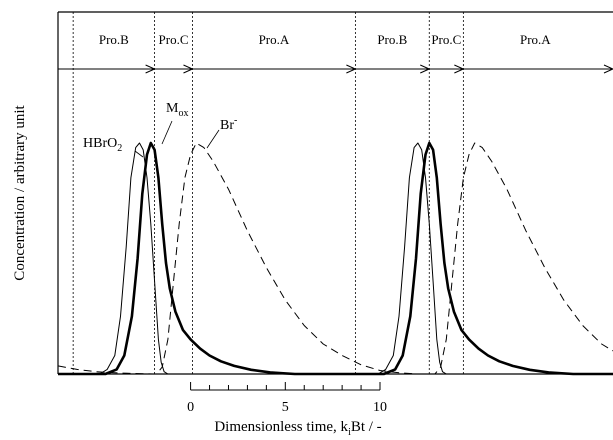  I want to click on x-axis-label: Dimensionless time, kiBt / -, so click(297, 428).